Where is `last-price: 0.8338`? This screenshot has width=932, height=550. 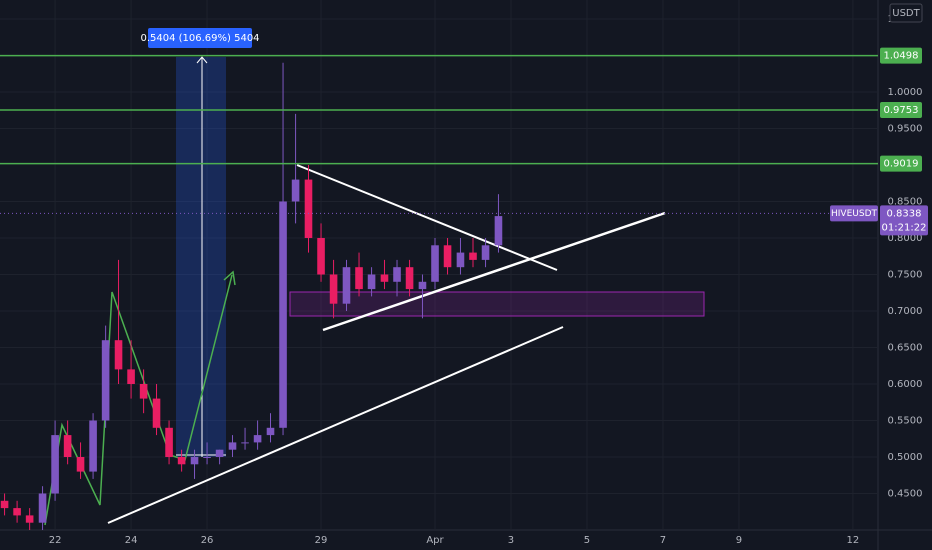 last-price: 0.8338 is located at coordinates (904, 213).